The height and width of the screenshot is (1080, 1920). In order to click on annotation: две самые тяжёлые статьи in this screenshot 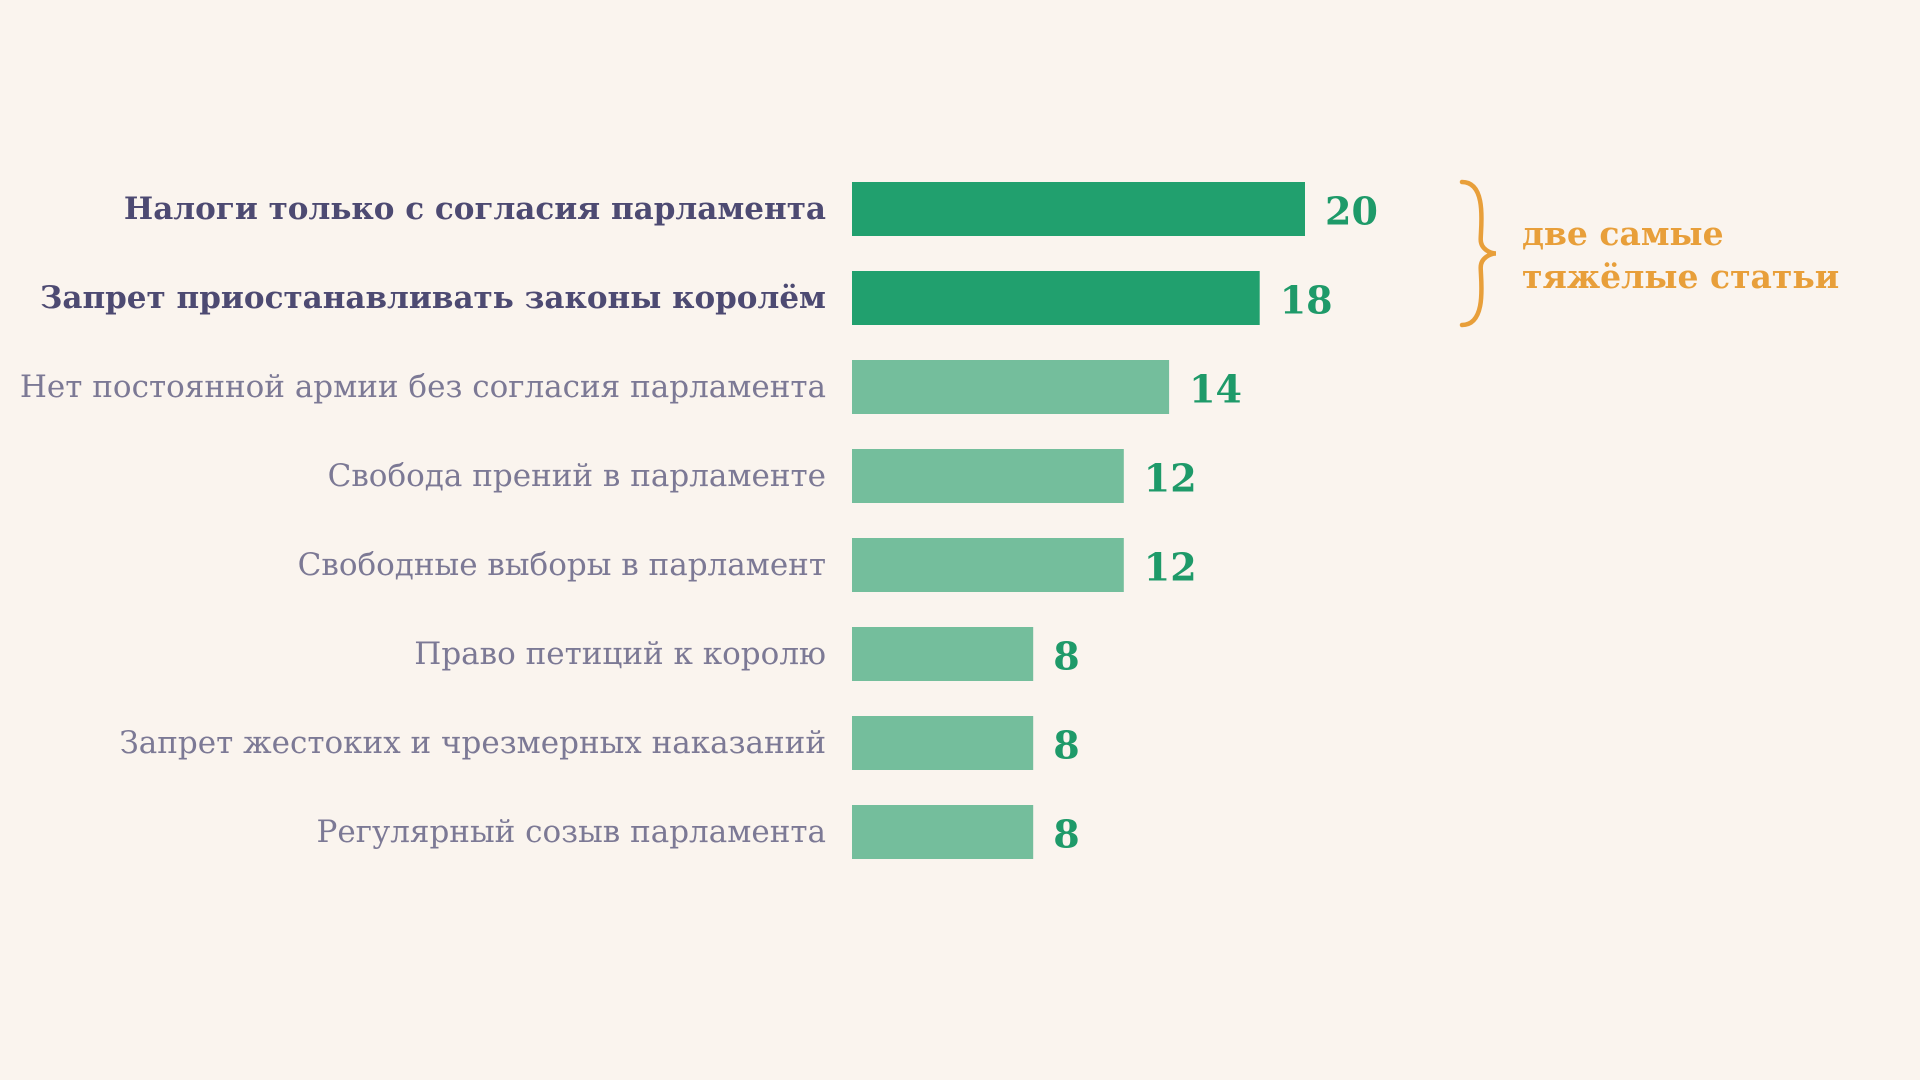, I will do `click(1649, 253)`.